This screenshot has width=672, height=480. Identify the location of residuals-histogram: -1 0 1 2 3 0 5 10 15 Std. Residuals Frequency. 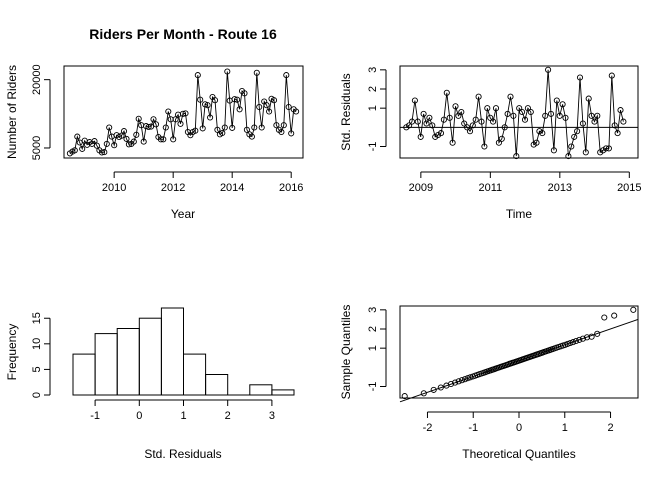
(150, 384).